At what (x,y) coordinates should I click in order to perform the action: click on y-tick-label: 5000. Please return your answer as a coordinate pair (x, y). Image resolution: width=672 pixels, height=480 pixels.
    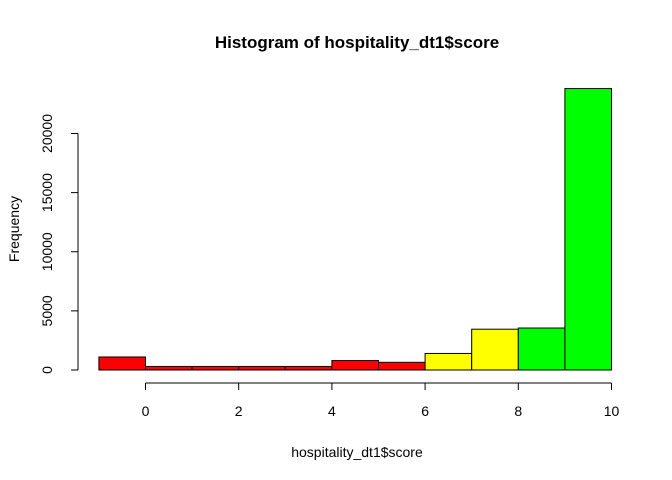
    Looking at the image, I should click on (47, 310).